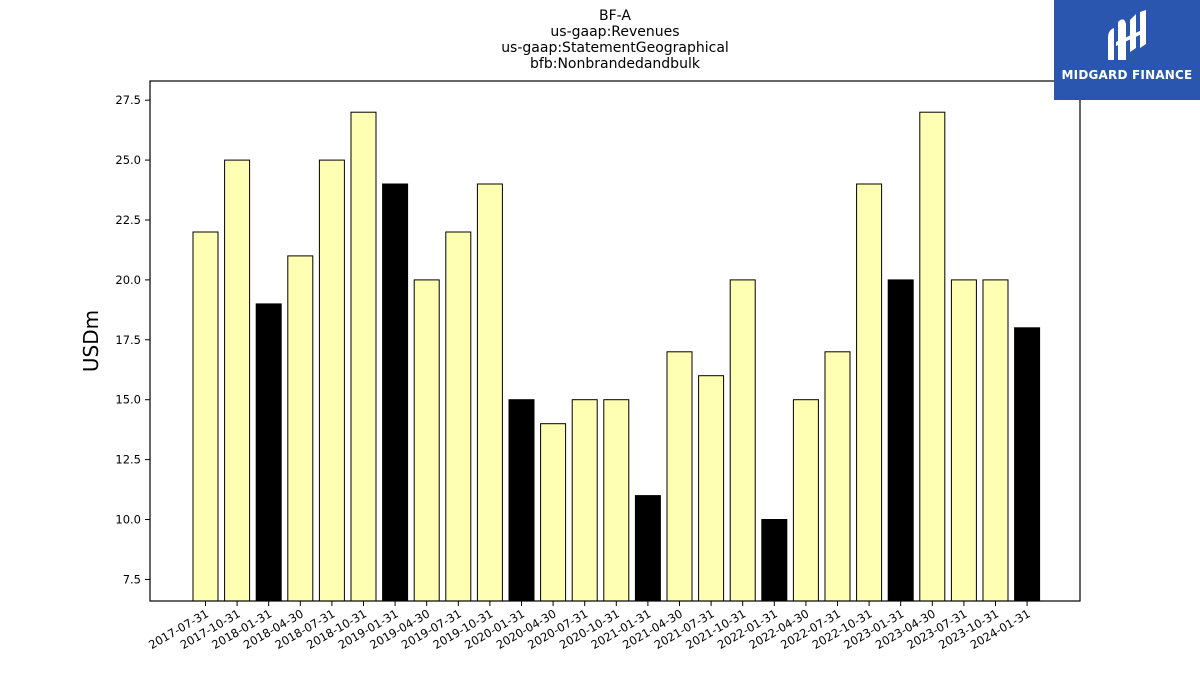 This screenshot has width=1200, height=675. Describe the element at coordinates (128, 400) in the screenshot. I see `y-tick-label: 15.0` at that location.